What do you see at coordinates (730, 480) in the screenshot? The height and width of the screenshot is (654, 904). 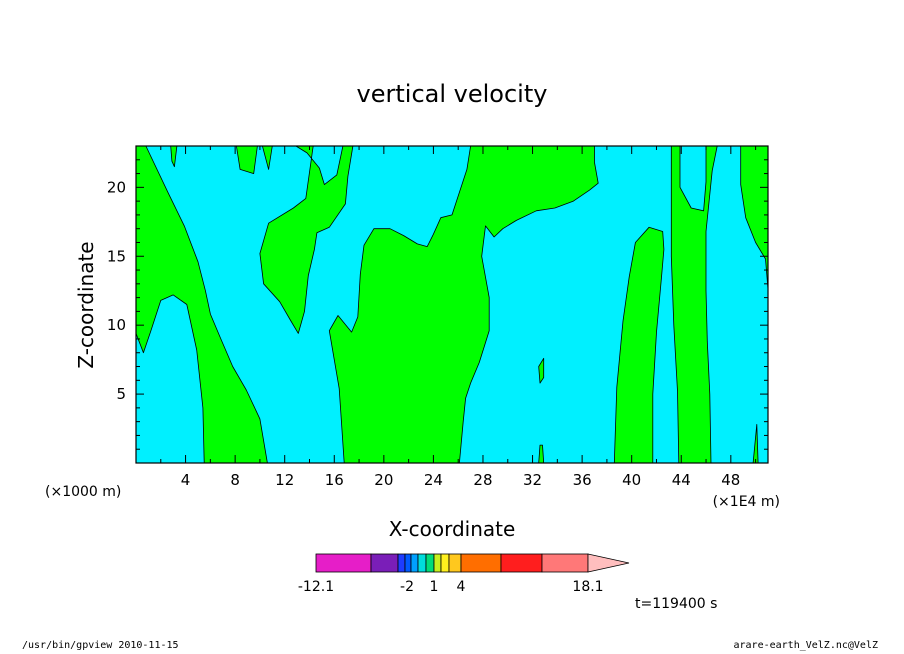 I see `x-tick-label-48: 48` at bounding box center [730, 480].